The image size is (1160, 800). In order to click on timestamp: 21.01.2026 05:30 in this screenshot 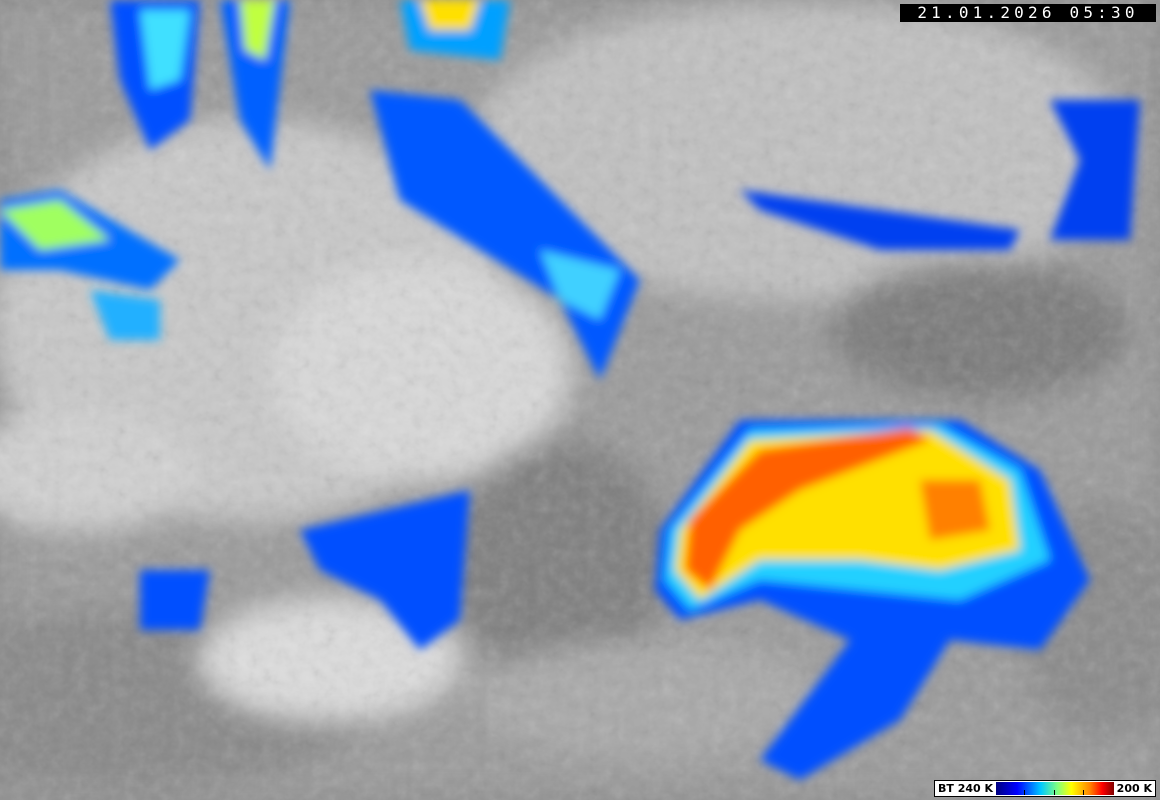, I will do `click(1028, 13)`.